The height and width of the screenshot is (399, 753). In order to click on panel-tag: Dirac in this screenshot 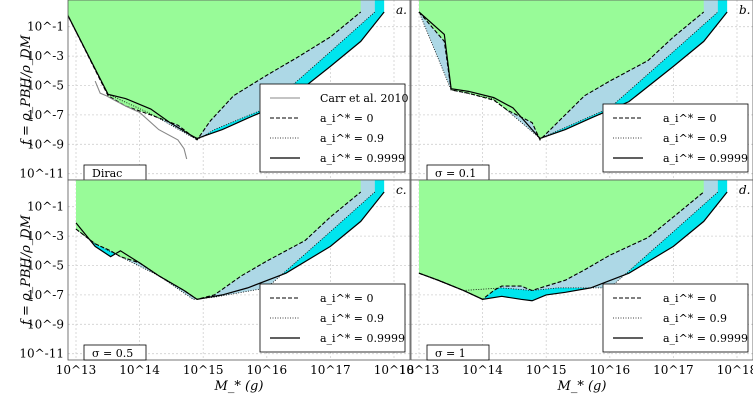, I will do `click(107, 173)`.